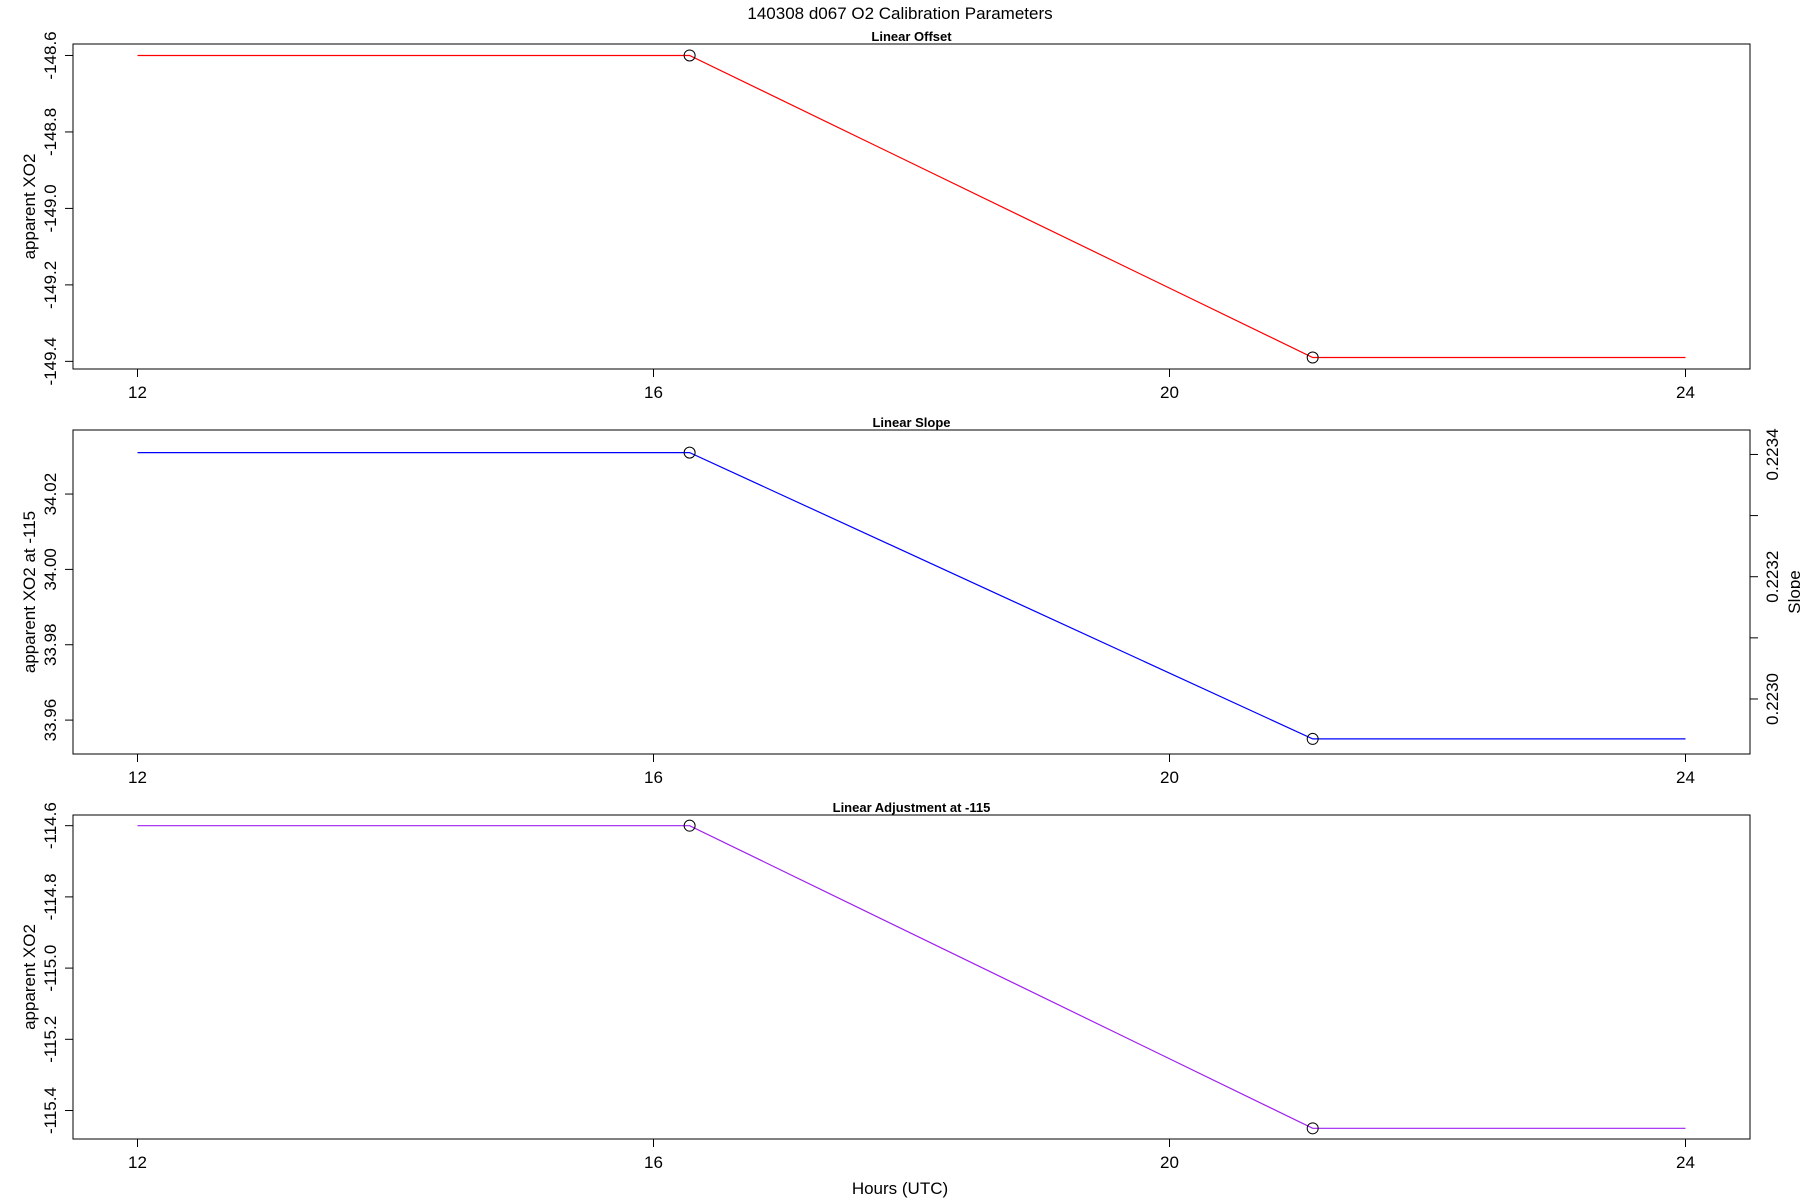 The height and width of the screenshot is (1200, 1800). What do you see at coordinates (50, 55) in the screenshot?
I see `y-tick-label: -148.6` at bounding box center [50, 55].